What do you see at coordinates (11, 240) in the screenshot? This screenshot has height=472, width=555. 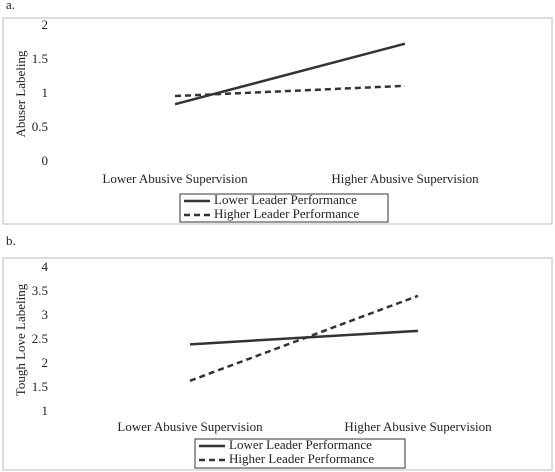 I see `panel-label: b.` at bounding box center [11, 240].